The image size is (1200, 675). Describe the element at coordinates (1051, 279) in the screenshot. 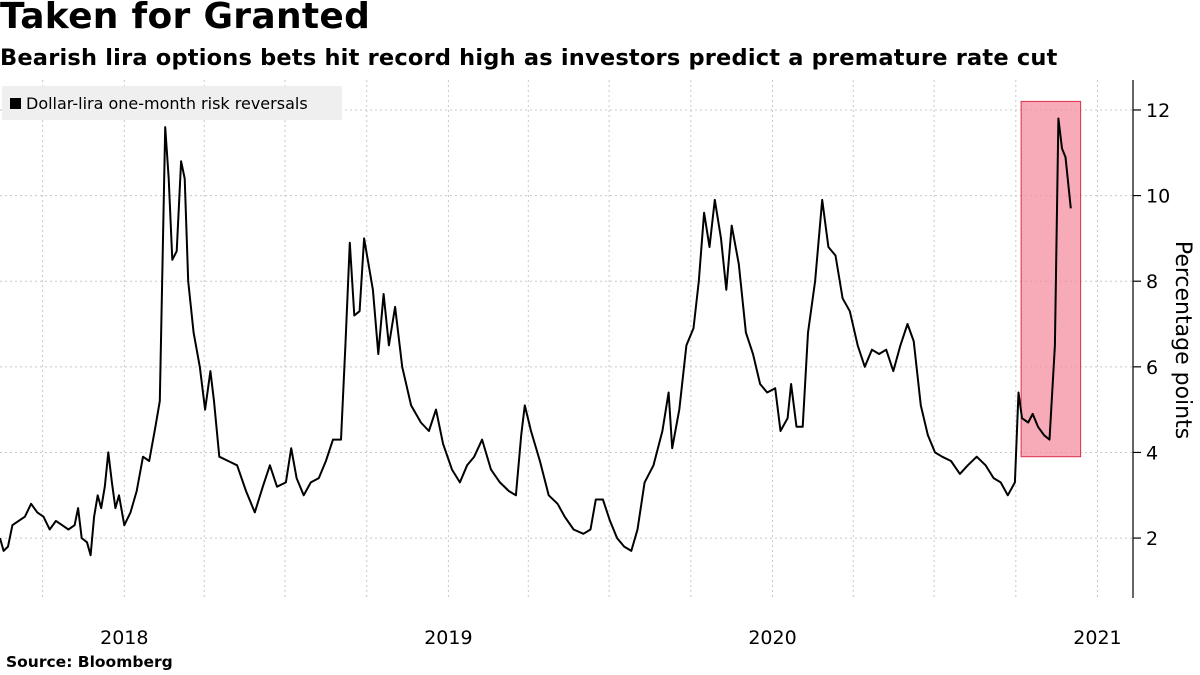

I see `highlight-box` at that location.